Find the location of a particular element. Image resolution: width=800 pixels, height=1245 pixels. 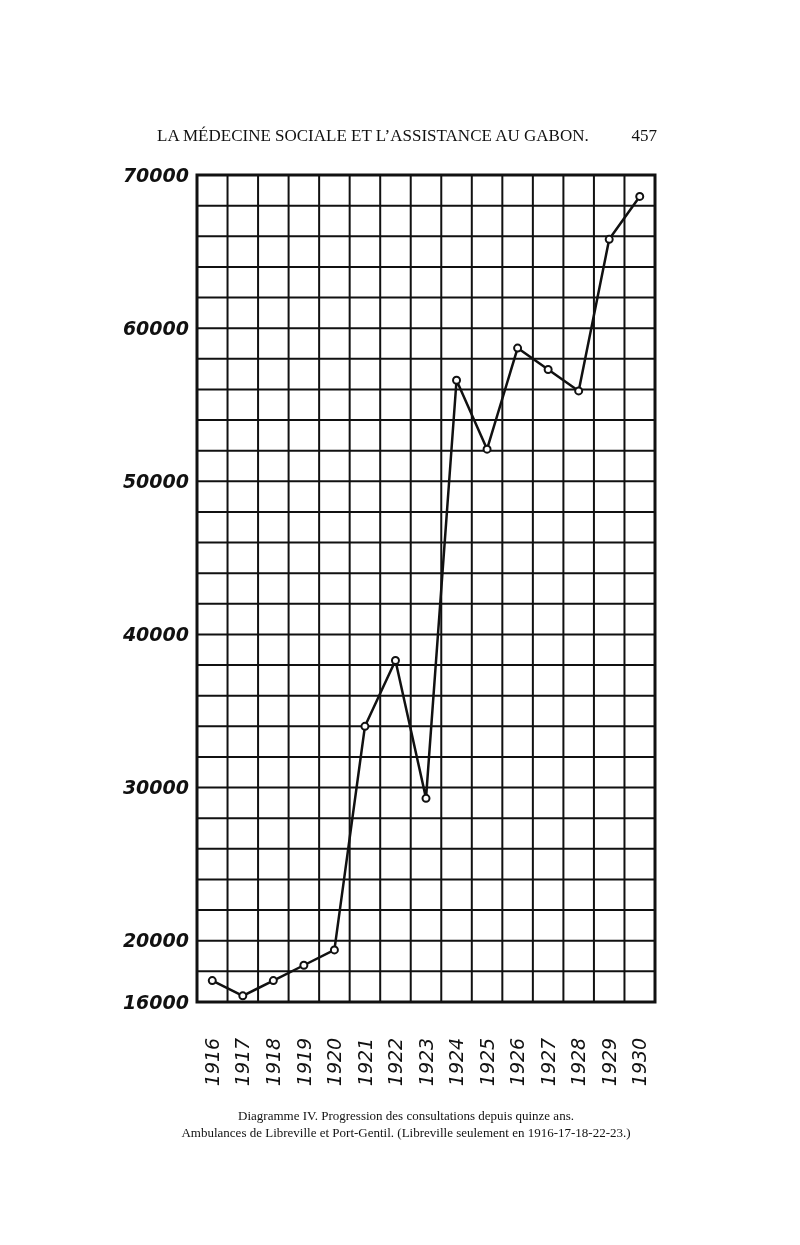

y-tick-label: 16000 is located at coordinates (155, 1001).